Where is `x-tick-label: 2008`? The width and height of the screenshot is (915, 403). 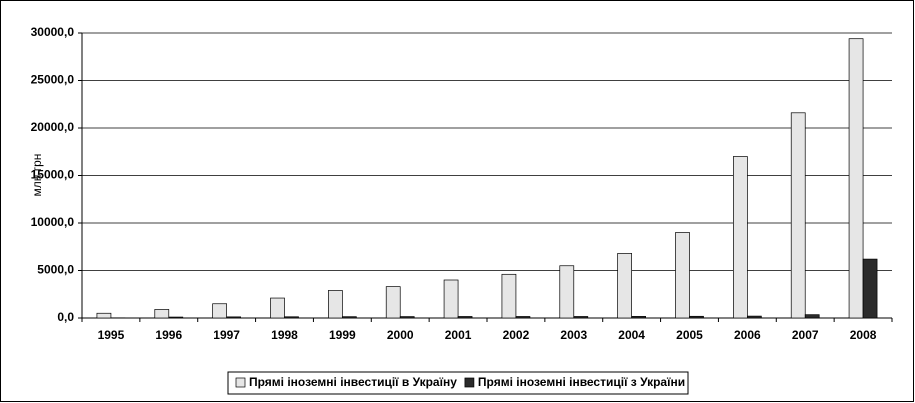
x-tick-label: 2008 is located at coordinates (863, 335).